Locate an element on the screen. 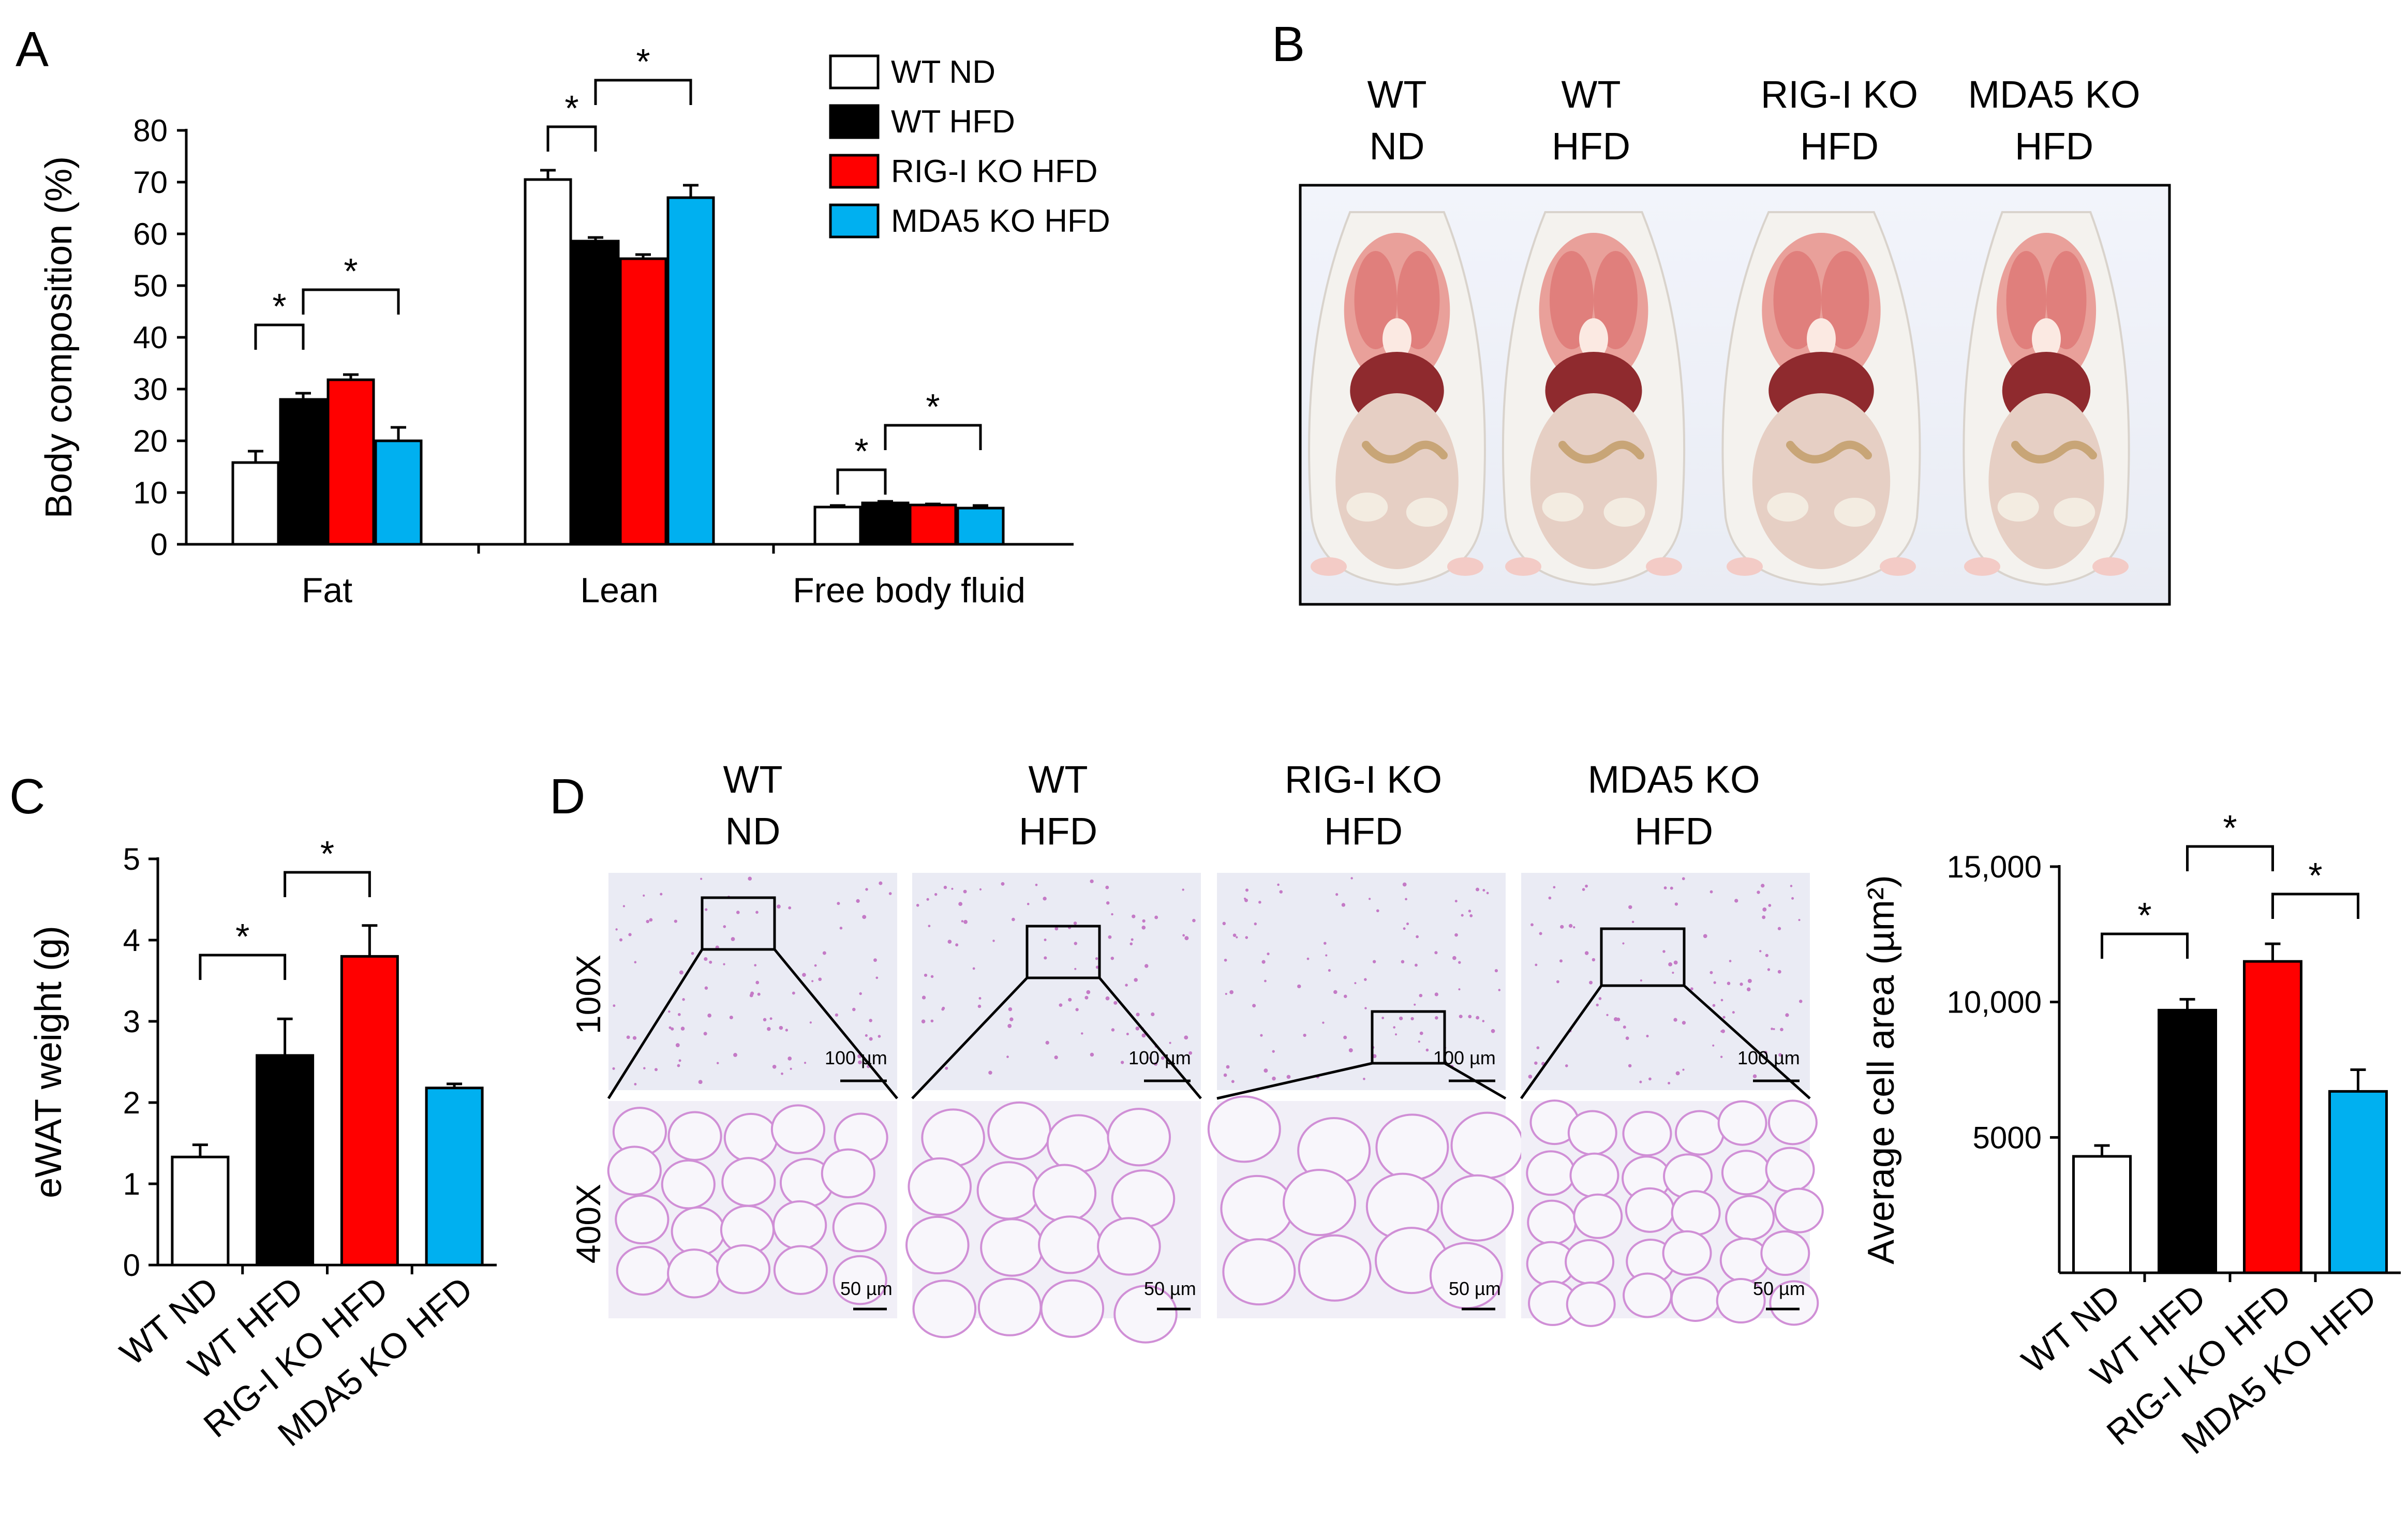 The image size is (2408, 1517). bar-lean-wt-nd is located at coordinates (548, 362).